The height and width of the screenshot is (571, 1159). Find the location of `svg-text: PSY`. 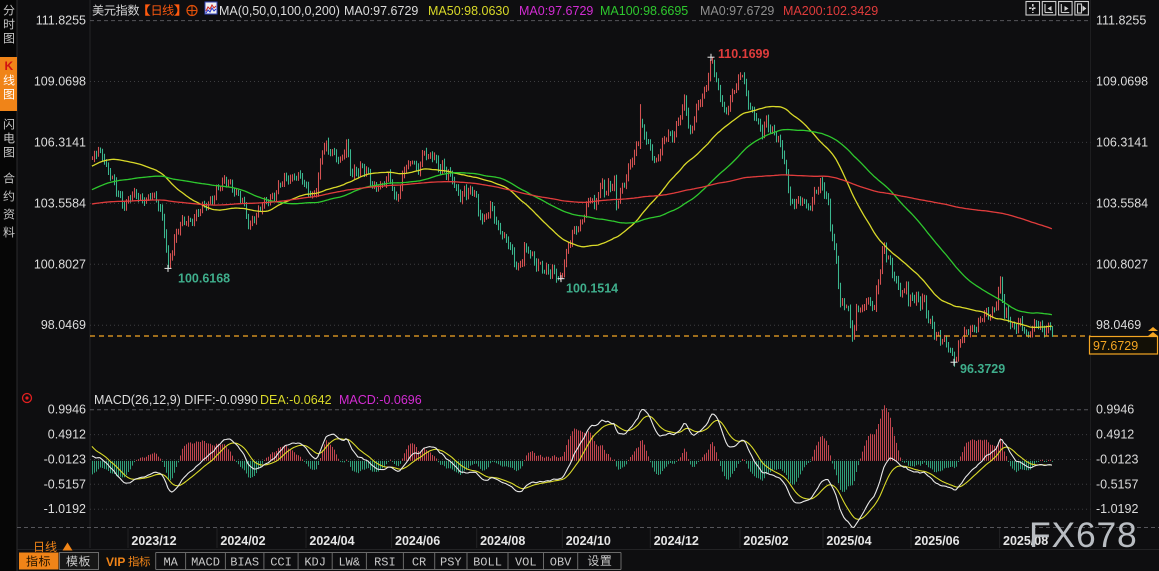

svg-text: PSY is located at coordinates (451, 563).